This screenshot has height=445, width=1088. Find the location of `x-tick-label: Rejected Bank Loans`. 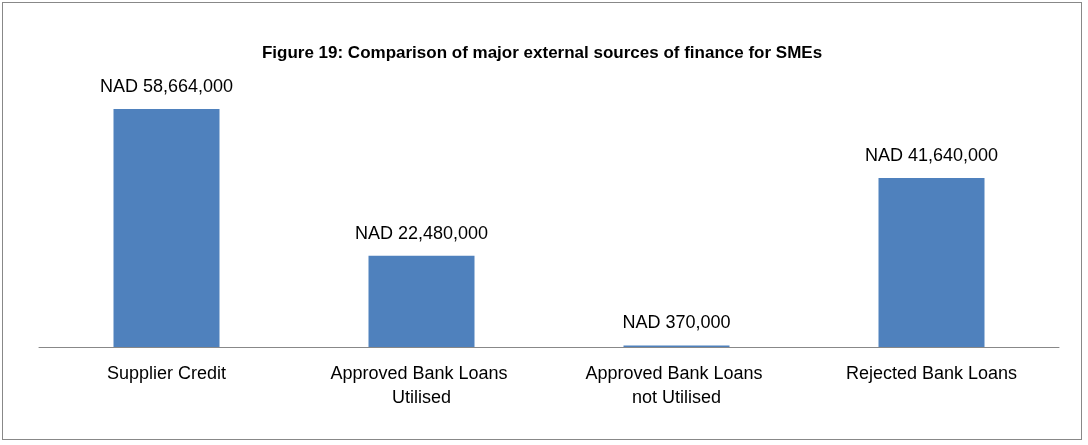

x-tick-label: Rejected Bank Loans is located at coordinates (931, 373).